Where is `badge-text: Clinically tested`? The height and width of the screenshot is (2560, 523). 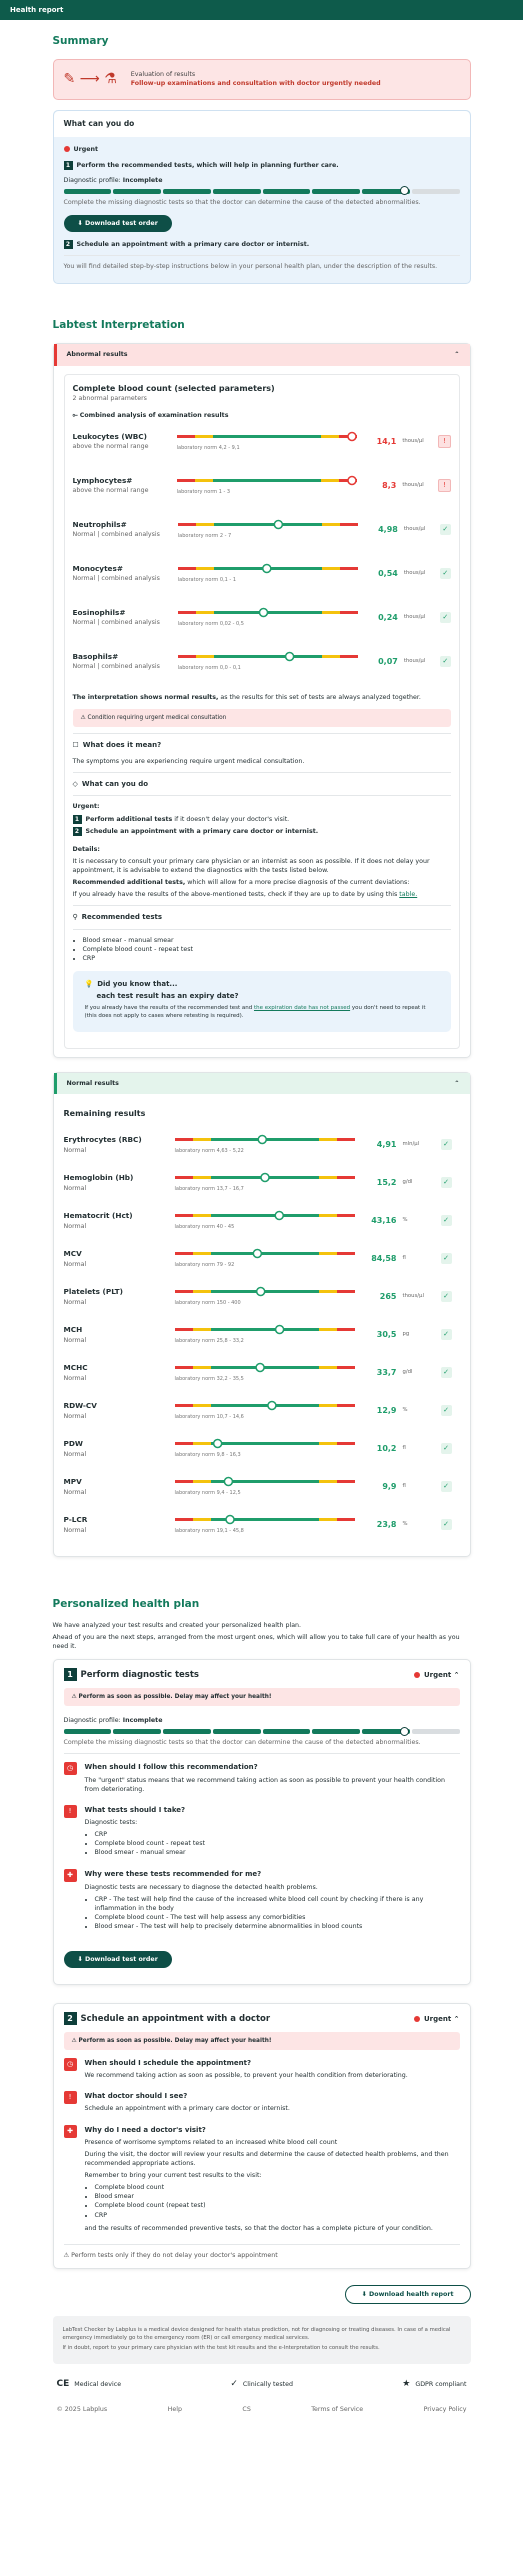
badge-text: Clinically tested is located at coordinates (268, 2385).